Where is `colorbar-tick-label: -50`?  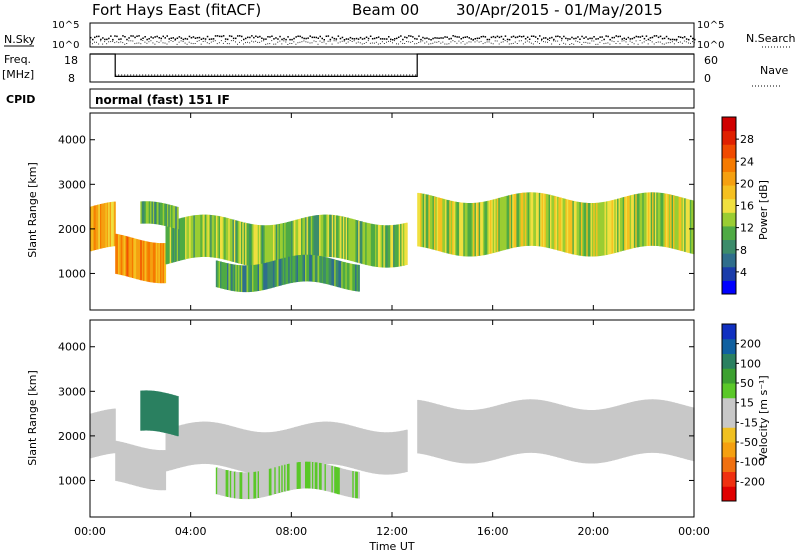
colorbar-tick-label: -50 is located at coordinates (749, 442).